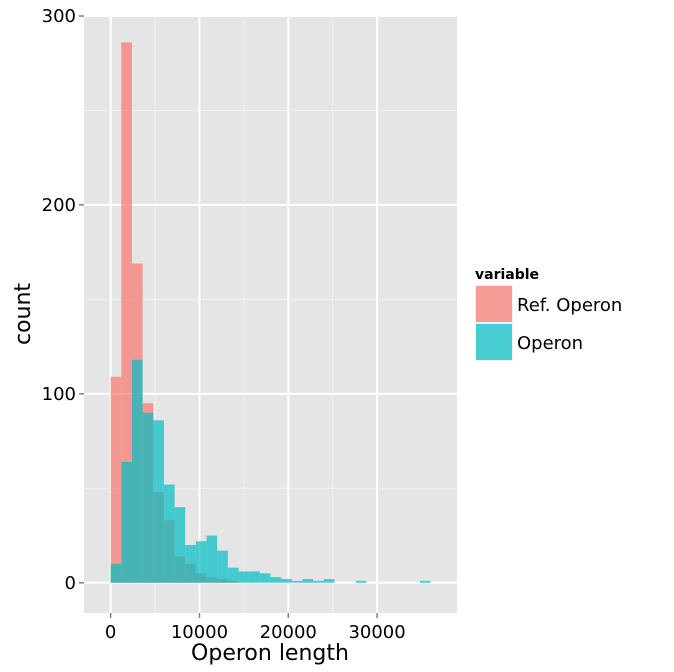 The height and width of the screenshot is (672, 674). What do you see at coordinates (59, 205) in the screenshot?
I see `y-tick-label: 200` at bounding box center [59, 205].